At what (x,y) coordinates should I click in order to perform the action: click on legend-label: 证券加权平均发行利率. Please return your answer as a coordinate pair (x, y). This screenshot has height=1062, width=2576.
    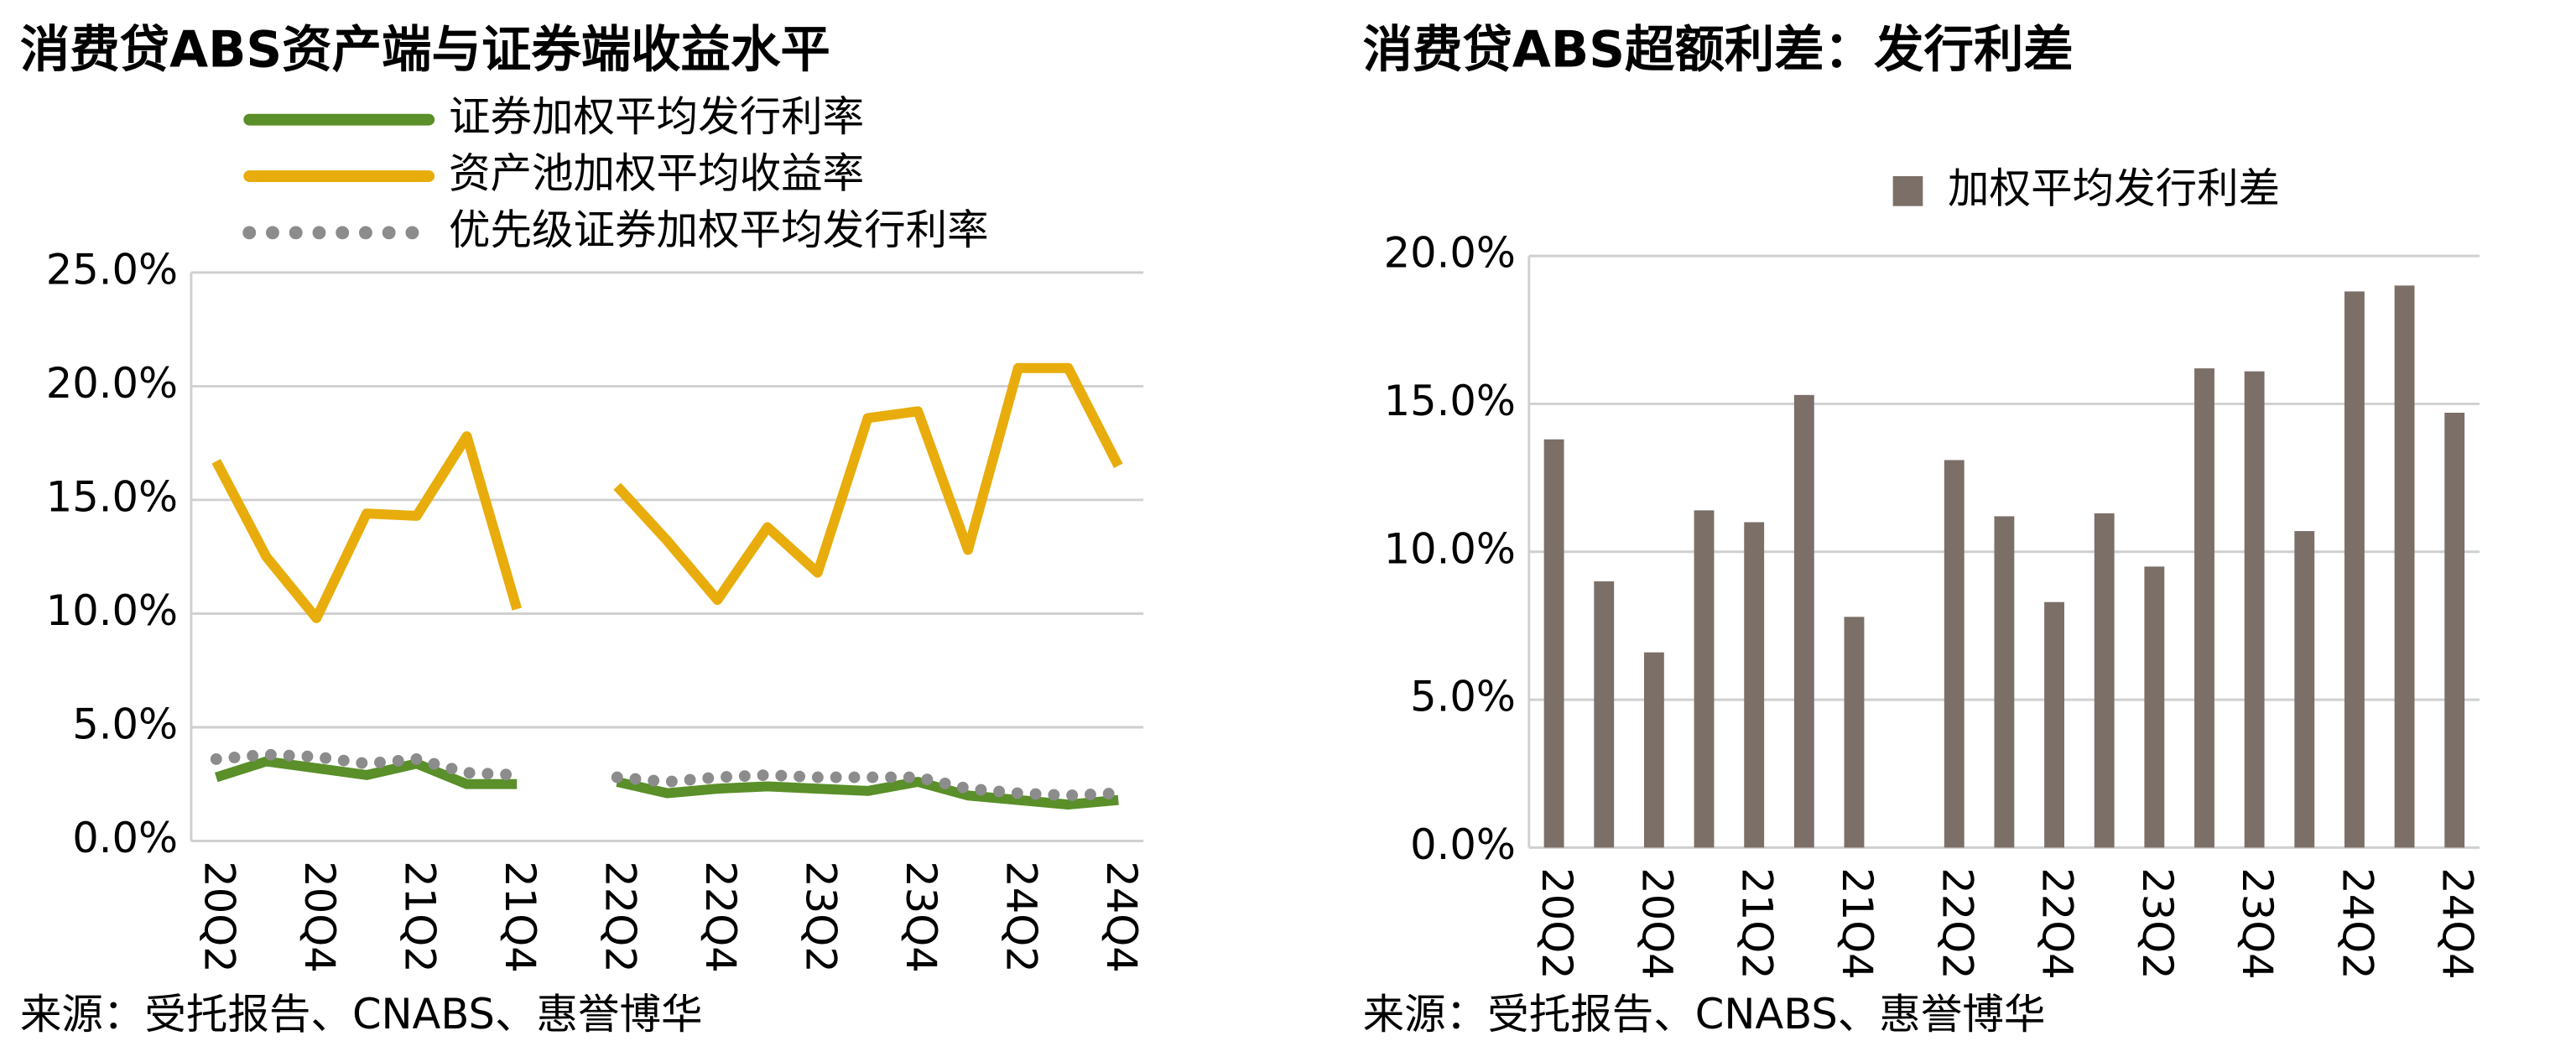
    Looking at the image, I should click on (656, 117).